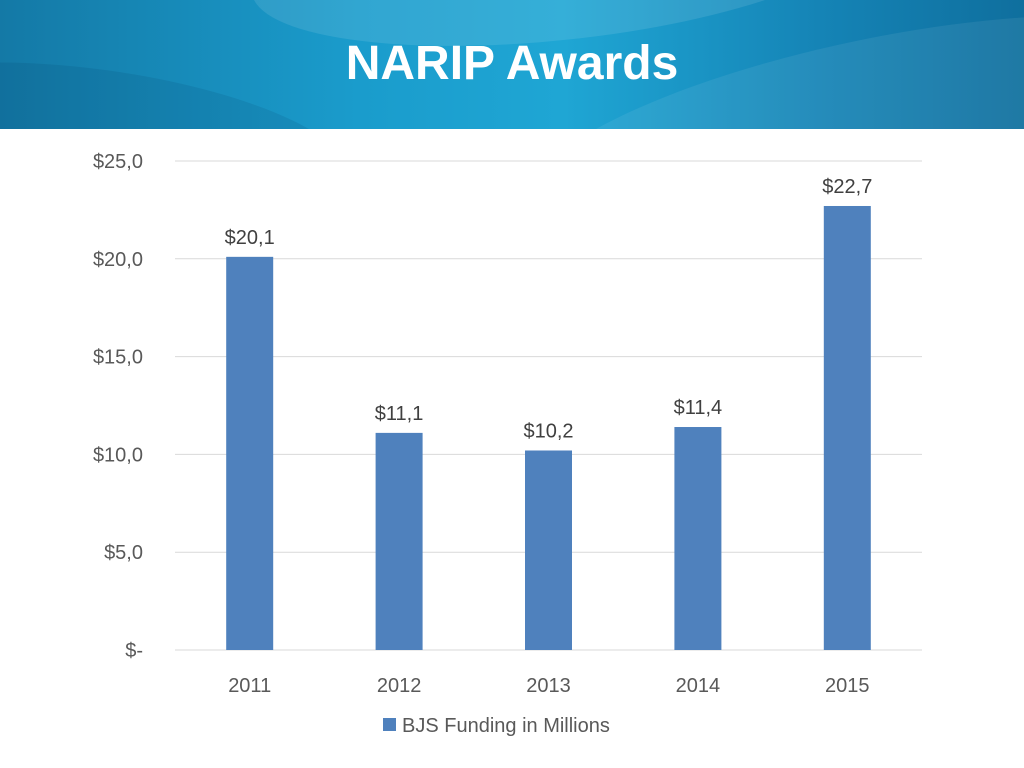 The image size is (1024, 768). What do you see at coordinates (118, 455) in the screenshot?
I see `y-tick-label: $10,0` at bounding box center [118, 455].